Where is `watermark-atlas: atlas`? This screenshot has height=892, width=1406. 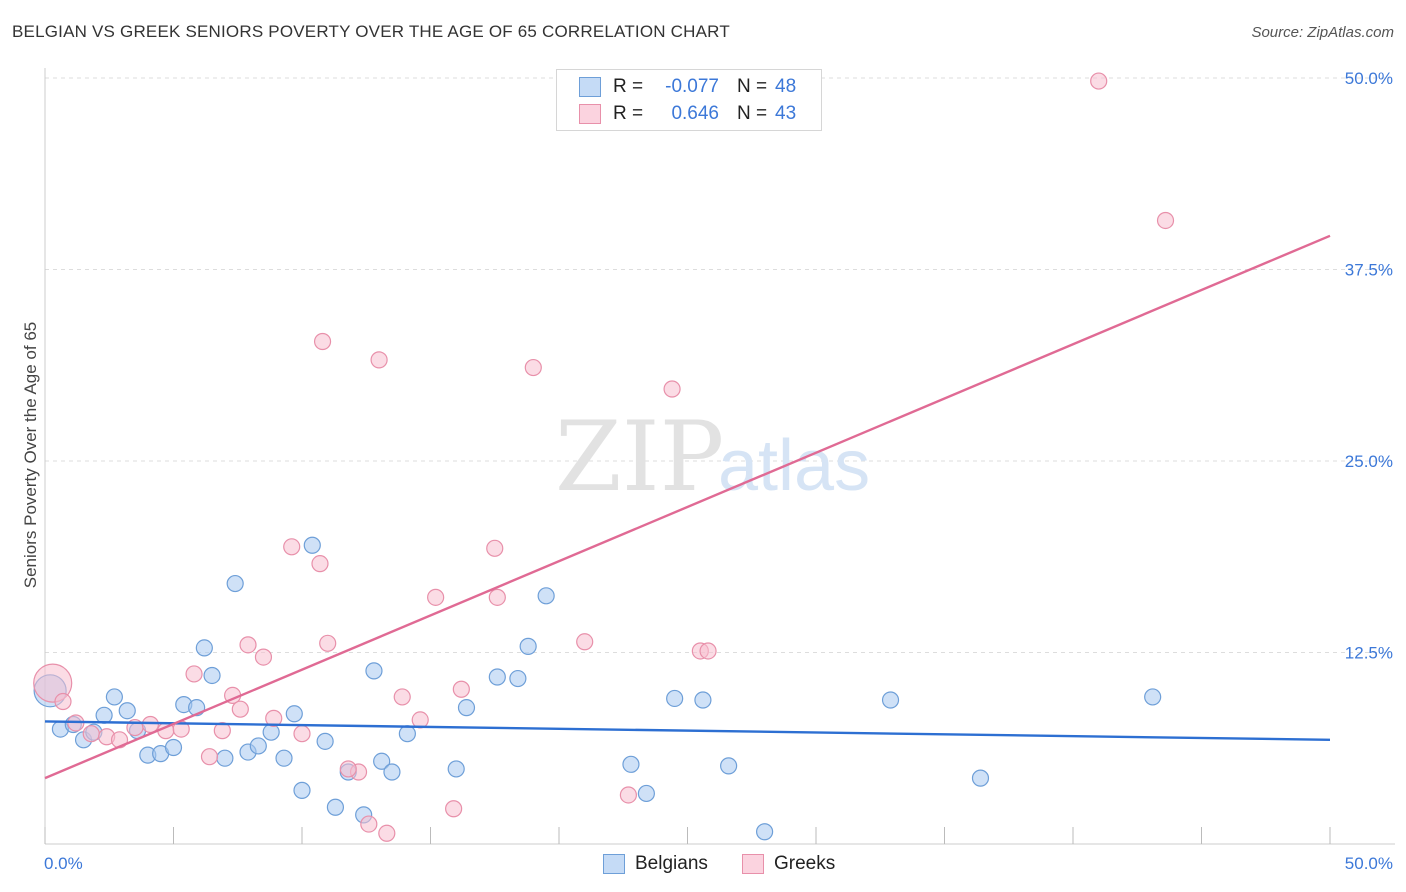 watermark-atlas: atlas is located at coordinates (794, 466).